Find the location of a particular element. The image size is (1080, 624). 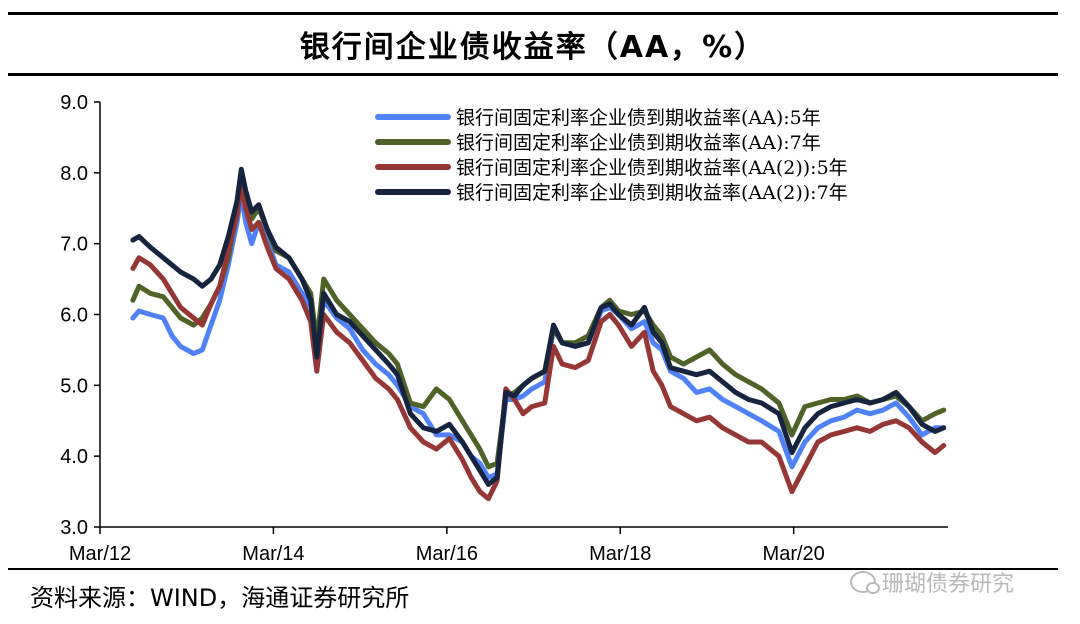

y-tick-label: 6.0 is located at coordinates (74, 316).